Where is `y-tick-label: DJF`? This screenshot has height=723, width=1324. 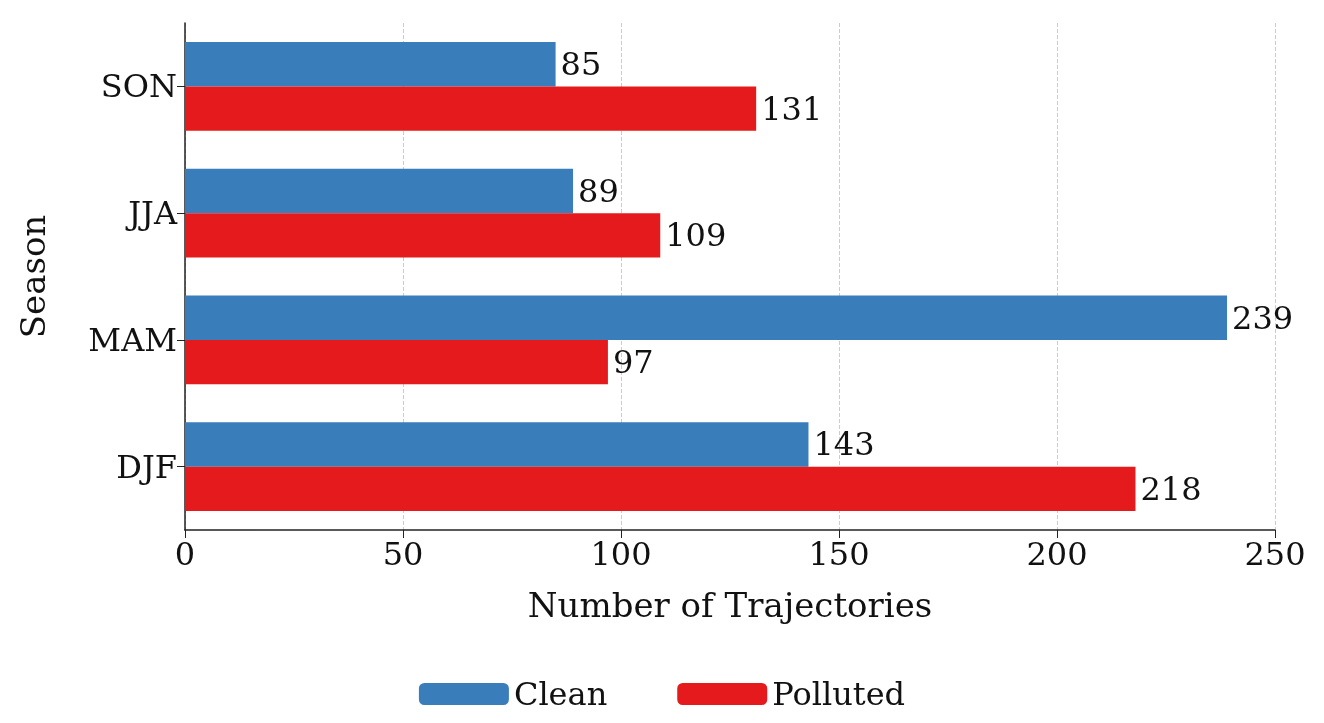 y-tick-label: DJF is located at coordinates (146, 466).